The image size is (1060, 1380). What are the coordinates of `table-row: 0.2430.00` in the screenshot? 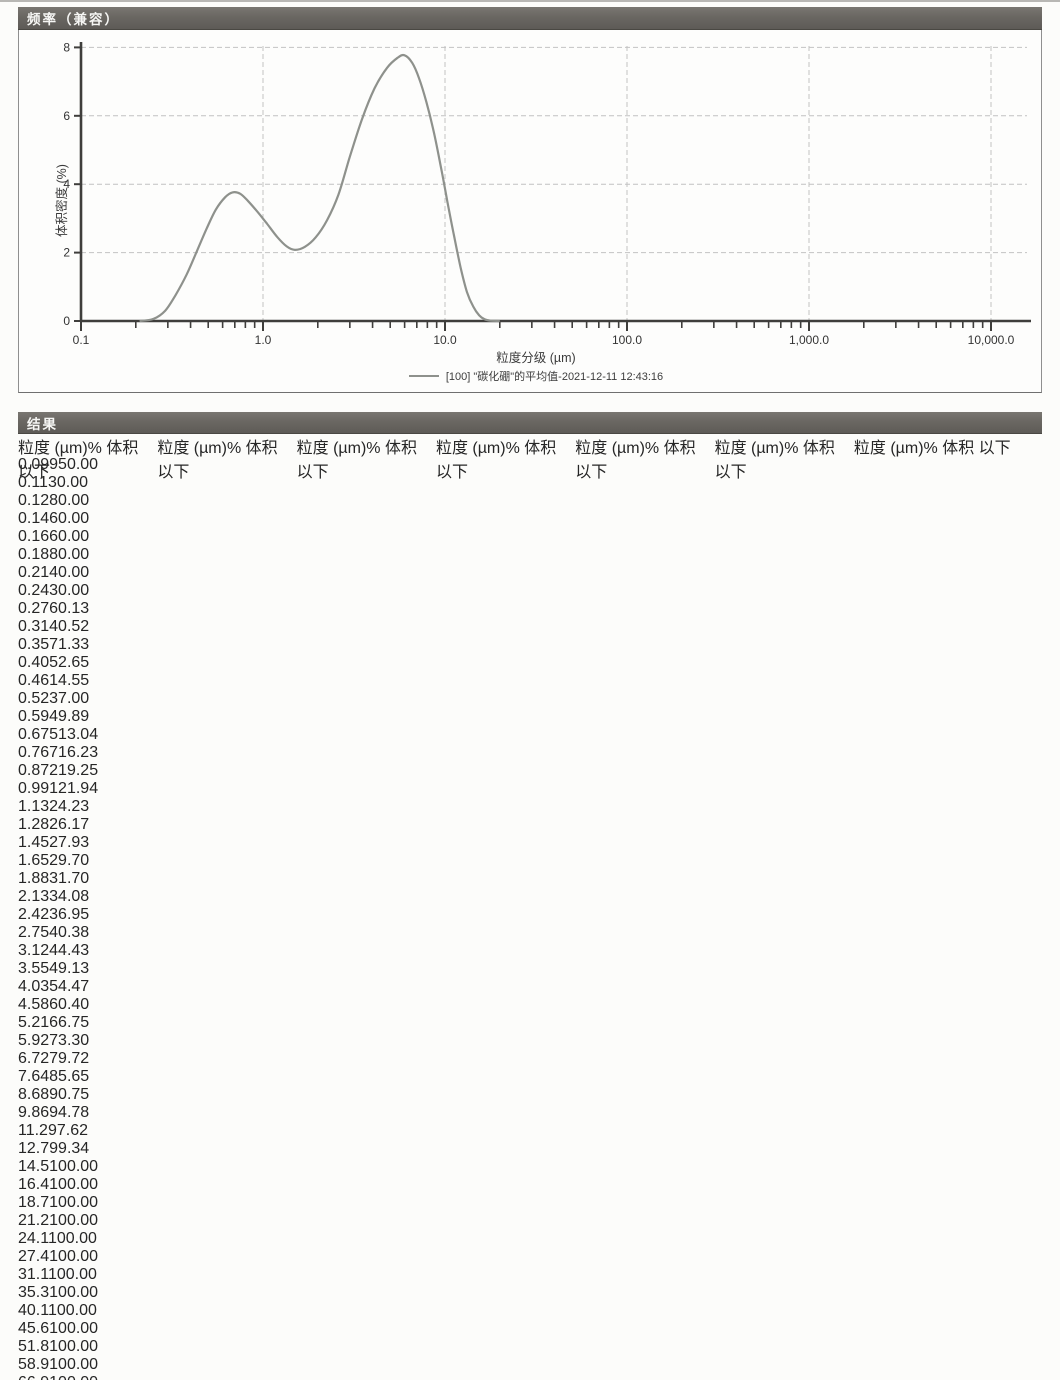 It's located at (530, 591).